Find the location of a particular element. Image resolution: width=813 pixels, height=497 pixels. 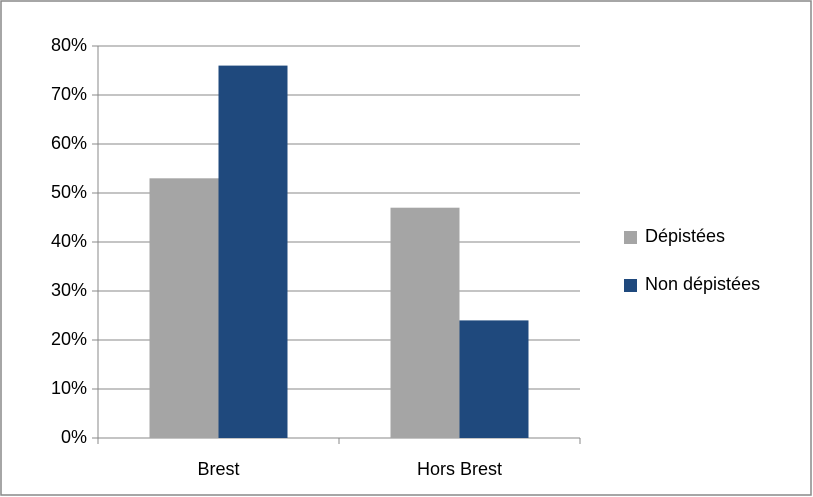

y-tick-label: 50% is located at coordinates (69, 192).